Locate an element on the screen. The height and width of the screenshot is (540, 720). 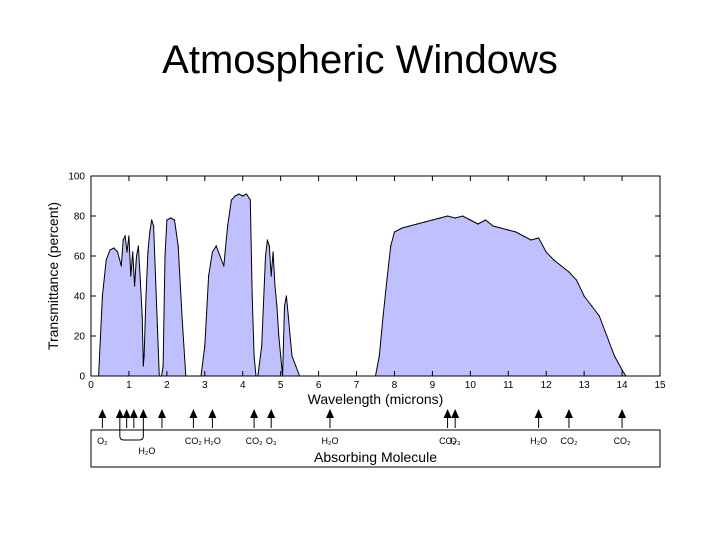
y-tick-label: 80 is located at coordinates (80, 217).